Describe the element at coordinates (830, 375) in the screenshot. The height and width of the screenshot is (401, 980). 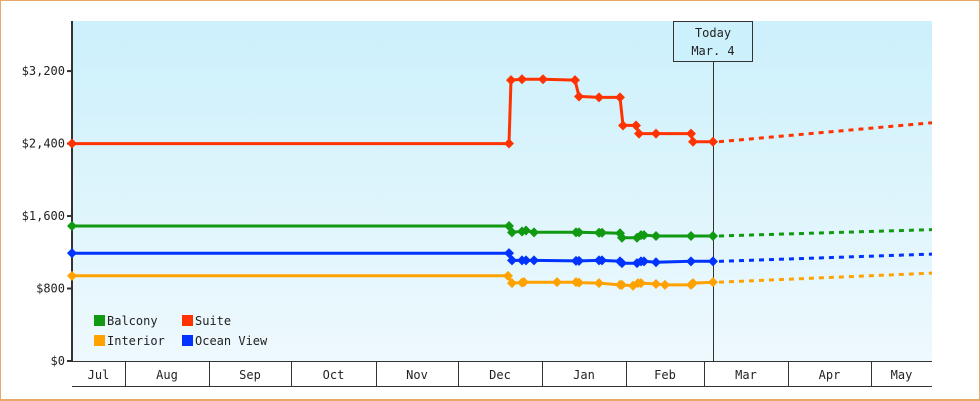
I see `x-month-label: Apr` at that location.